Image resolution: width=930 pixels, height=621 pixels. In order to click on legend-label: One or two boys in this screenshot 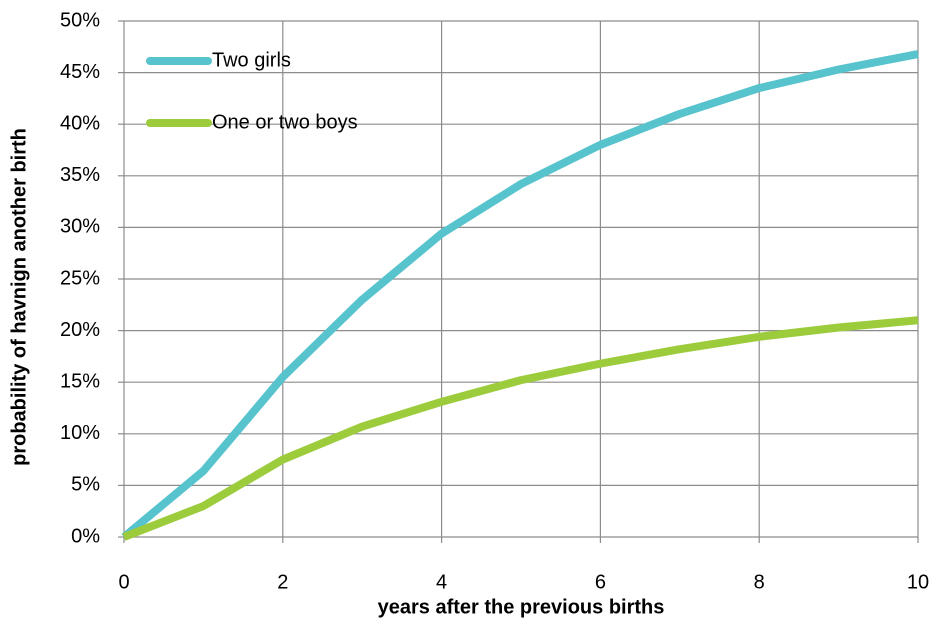, I will do `click(285, 122)`.